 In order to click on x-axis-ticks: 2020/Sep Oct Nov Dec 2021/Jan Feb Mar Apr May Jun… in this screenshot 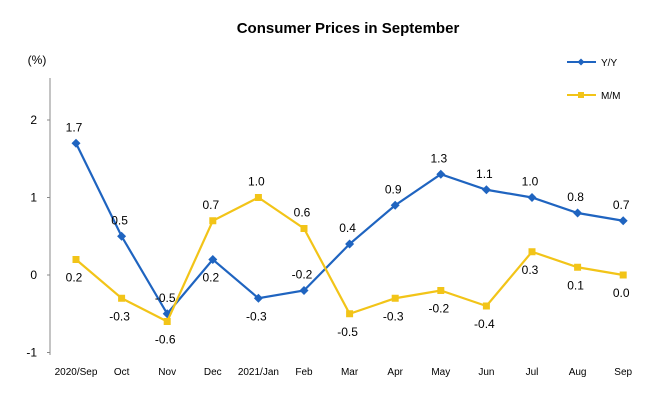, I will do `click(344, 372)`.